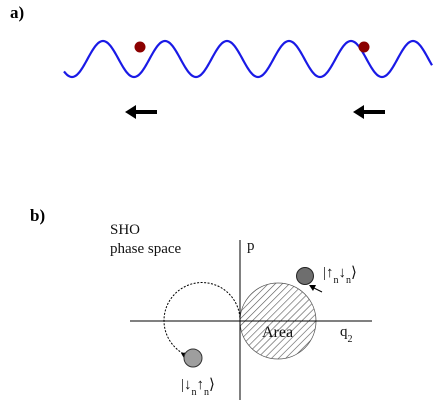 This screenshot has width=438, height=411. What do you see at coordinates (125, 230) in the screenshot?
I see `title-line1: SHO` at bounding box center [125, 230].